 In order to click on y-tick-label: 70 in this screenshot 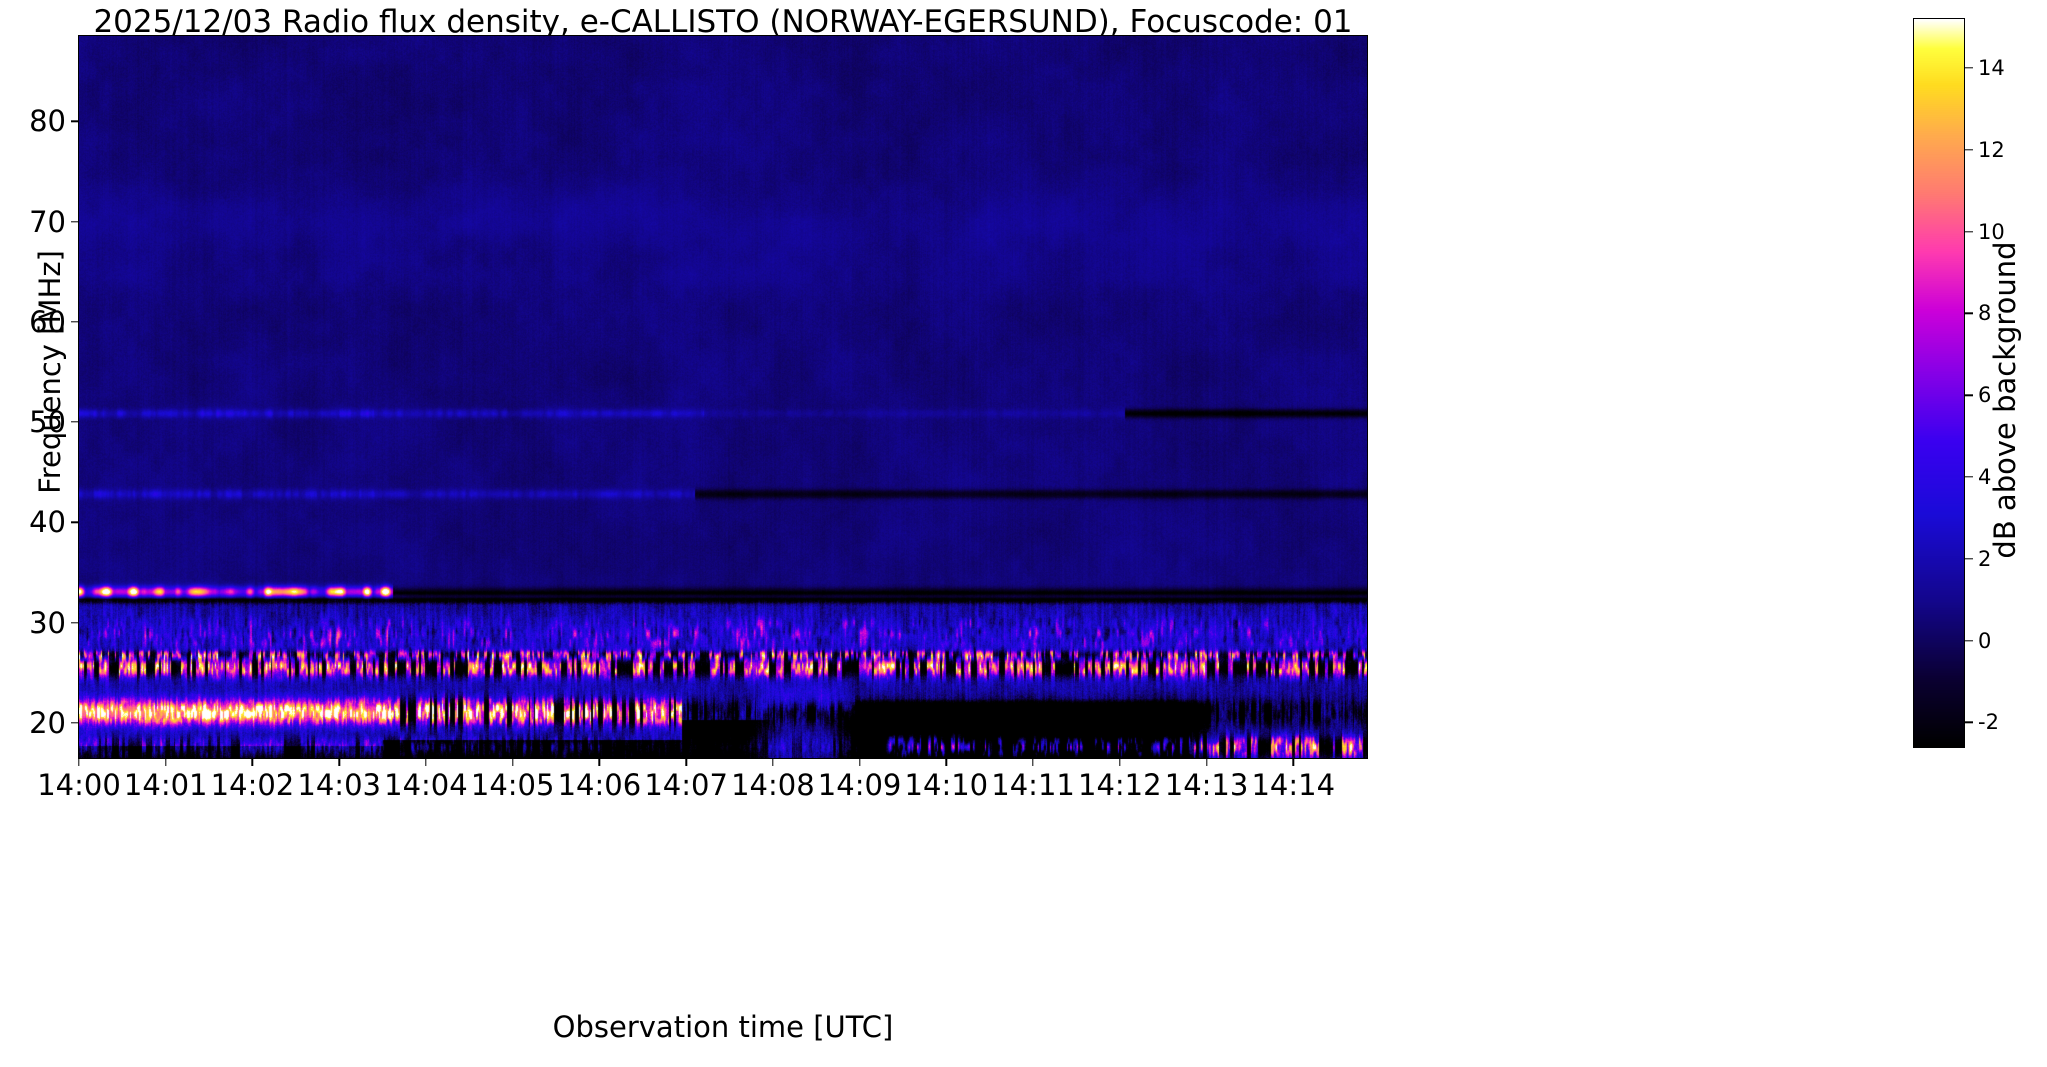, I will do `click(47, 221)`.